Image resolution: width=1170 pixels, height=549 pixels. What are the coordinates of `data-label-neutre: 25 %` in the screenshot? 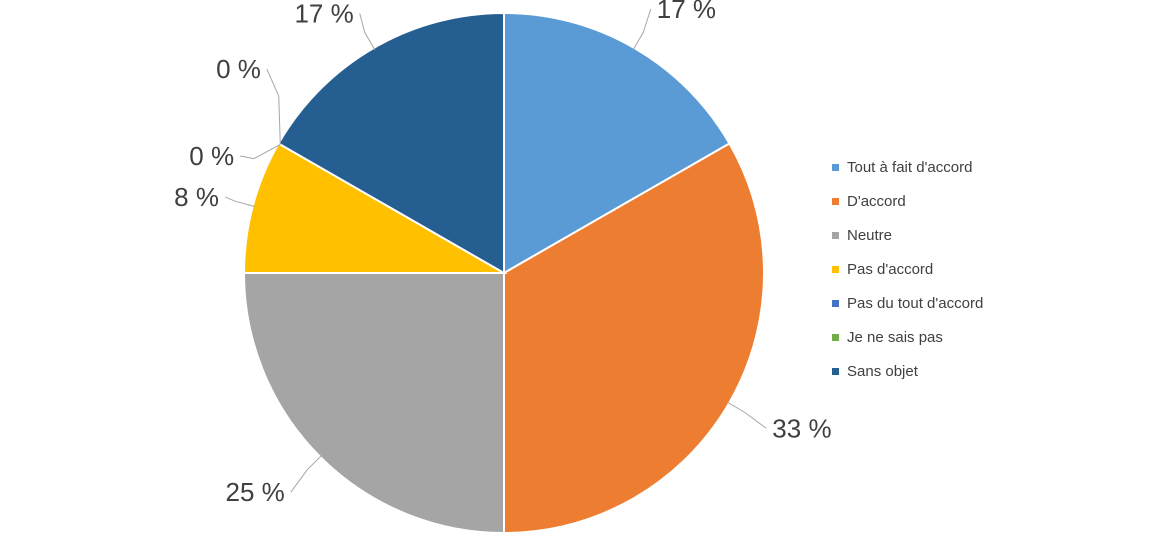 It's located at (255, 492).